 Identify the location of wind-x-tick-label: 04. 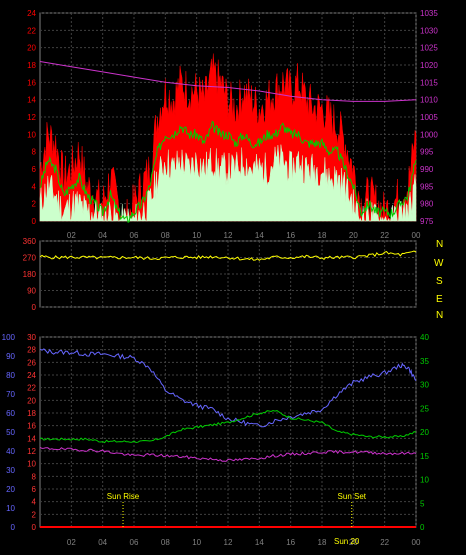
(102, 235).